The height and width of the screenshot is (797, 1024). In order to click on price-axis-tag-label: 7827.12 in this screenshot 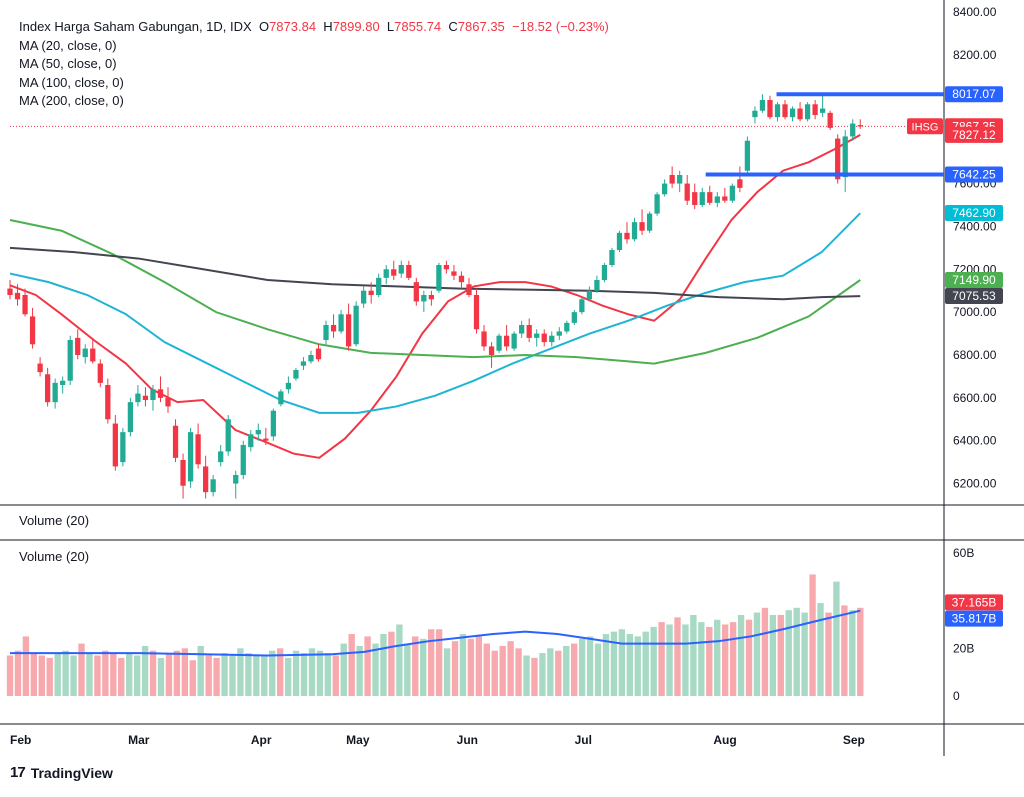, I will do `click(974, 135)`.